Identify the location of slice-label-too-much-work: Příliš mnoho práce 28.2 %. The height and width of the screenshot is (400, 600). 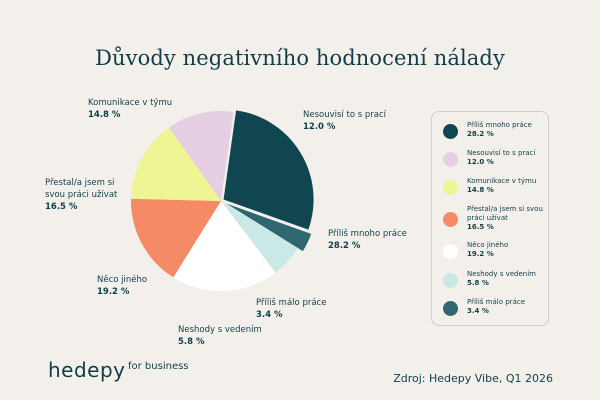
(367, 240).